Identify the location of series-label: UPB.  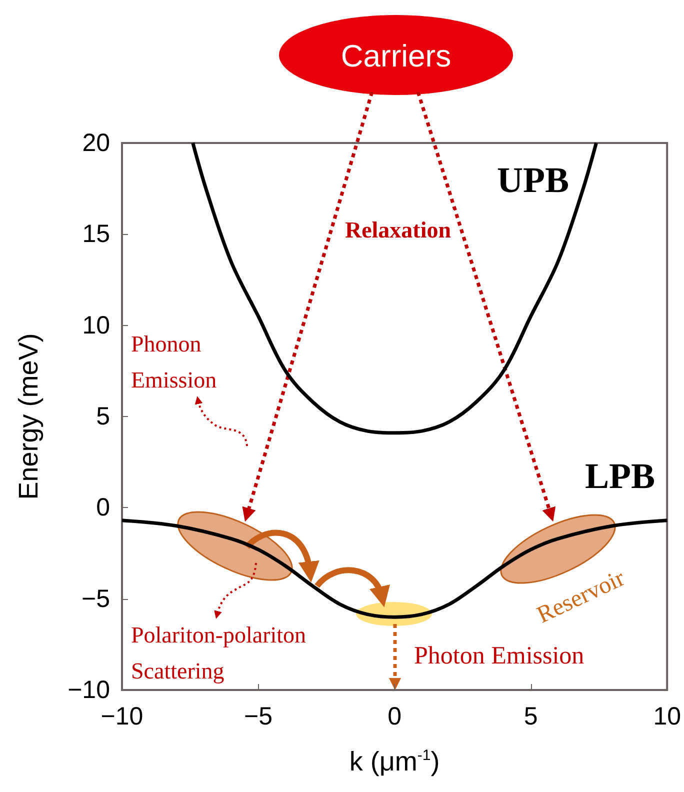
(533, 180).